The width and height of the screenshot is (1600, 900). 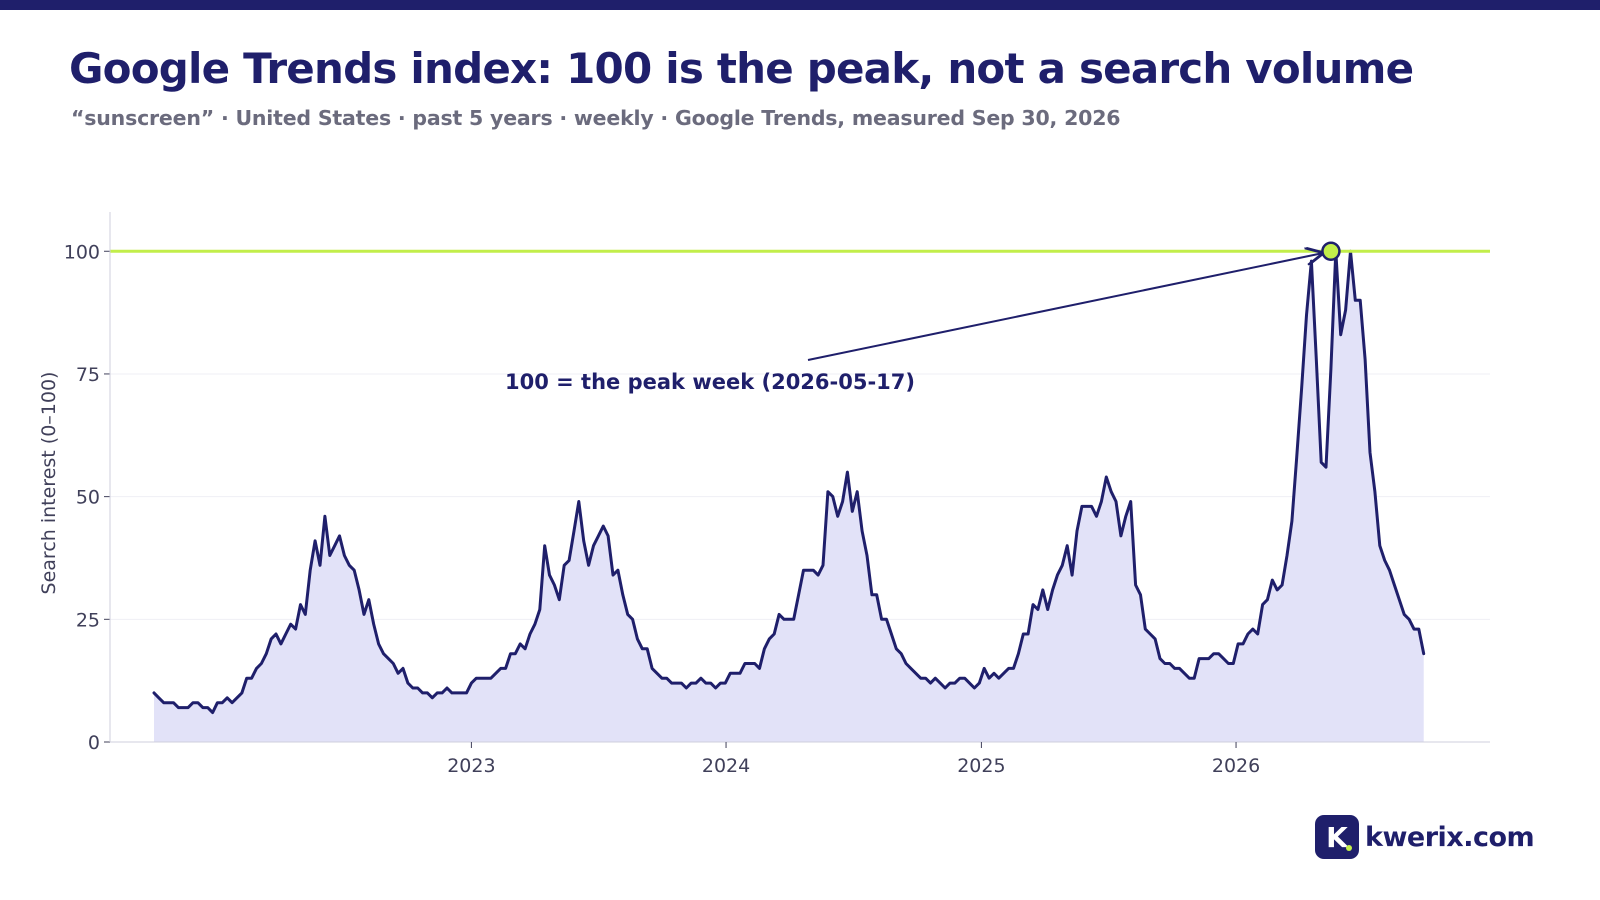 What do you see at coordinates (726, 766) in the screenshot?
I see `x-tick-label-2024: 2024` at bounding box center [726, 766].